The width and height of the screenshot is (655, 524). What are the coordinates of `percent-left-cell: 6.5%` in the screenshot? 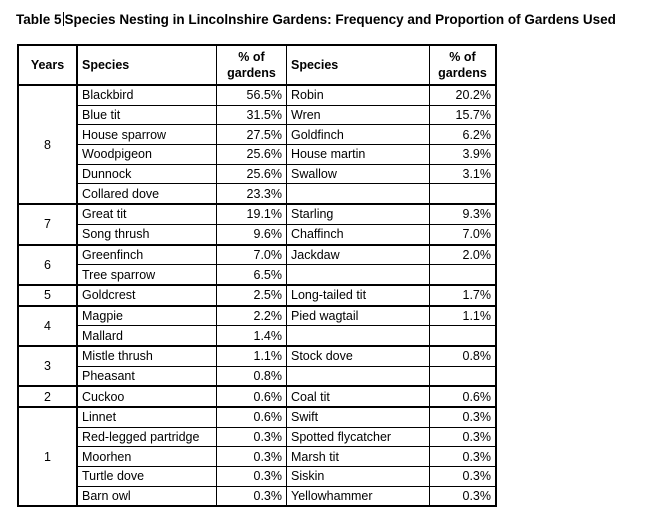 It's located at (251, 275).